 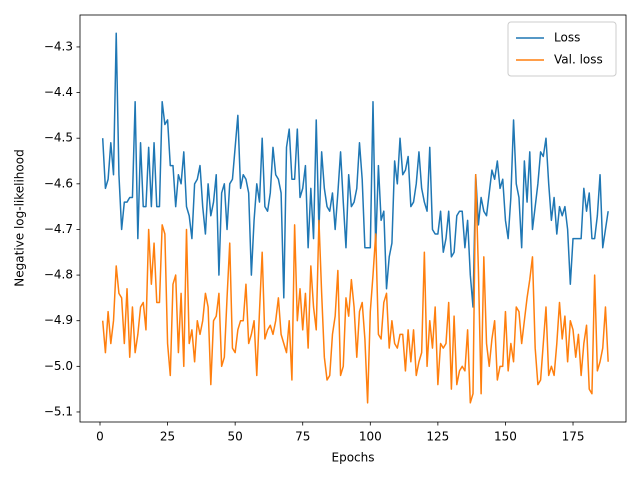 I want to click on x-tick-label: 125, so click(x=437, y=437).